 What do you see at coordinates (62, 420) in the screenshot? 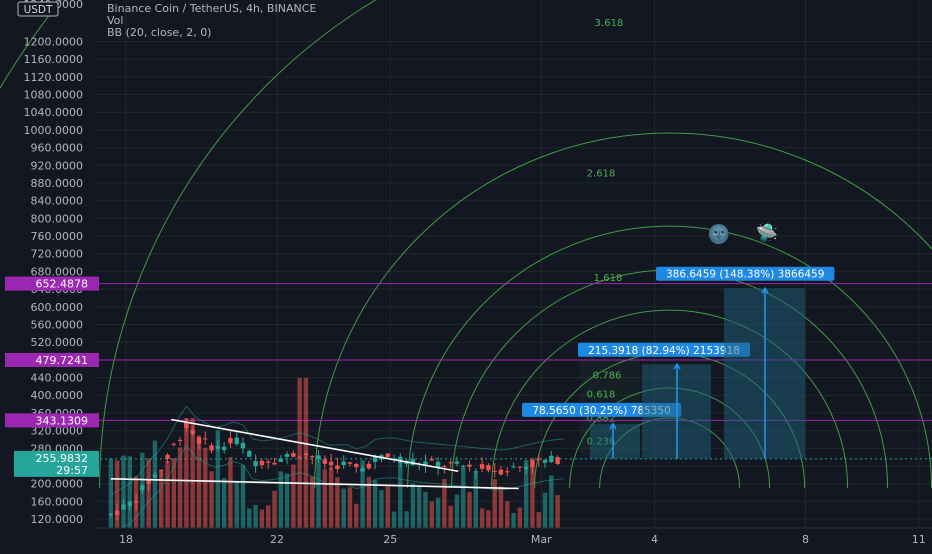
I see `level-price-value: 343.1309` at bounding box center [62, 420].